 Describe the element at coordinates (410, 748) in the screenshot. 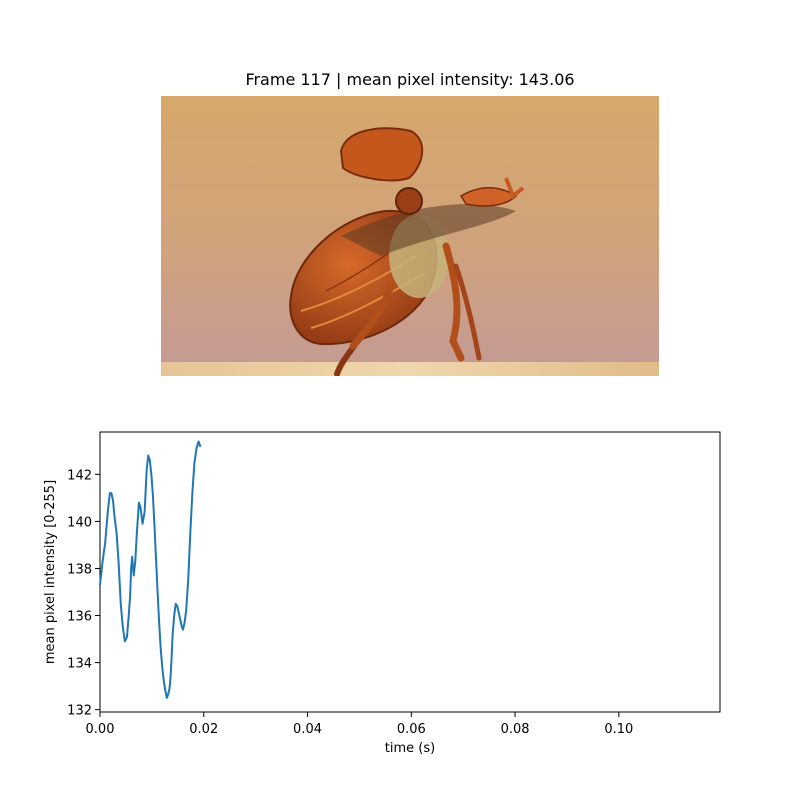

I see `x-axis-label: time (s)` at that location.